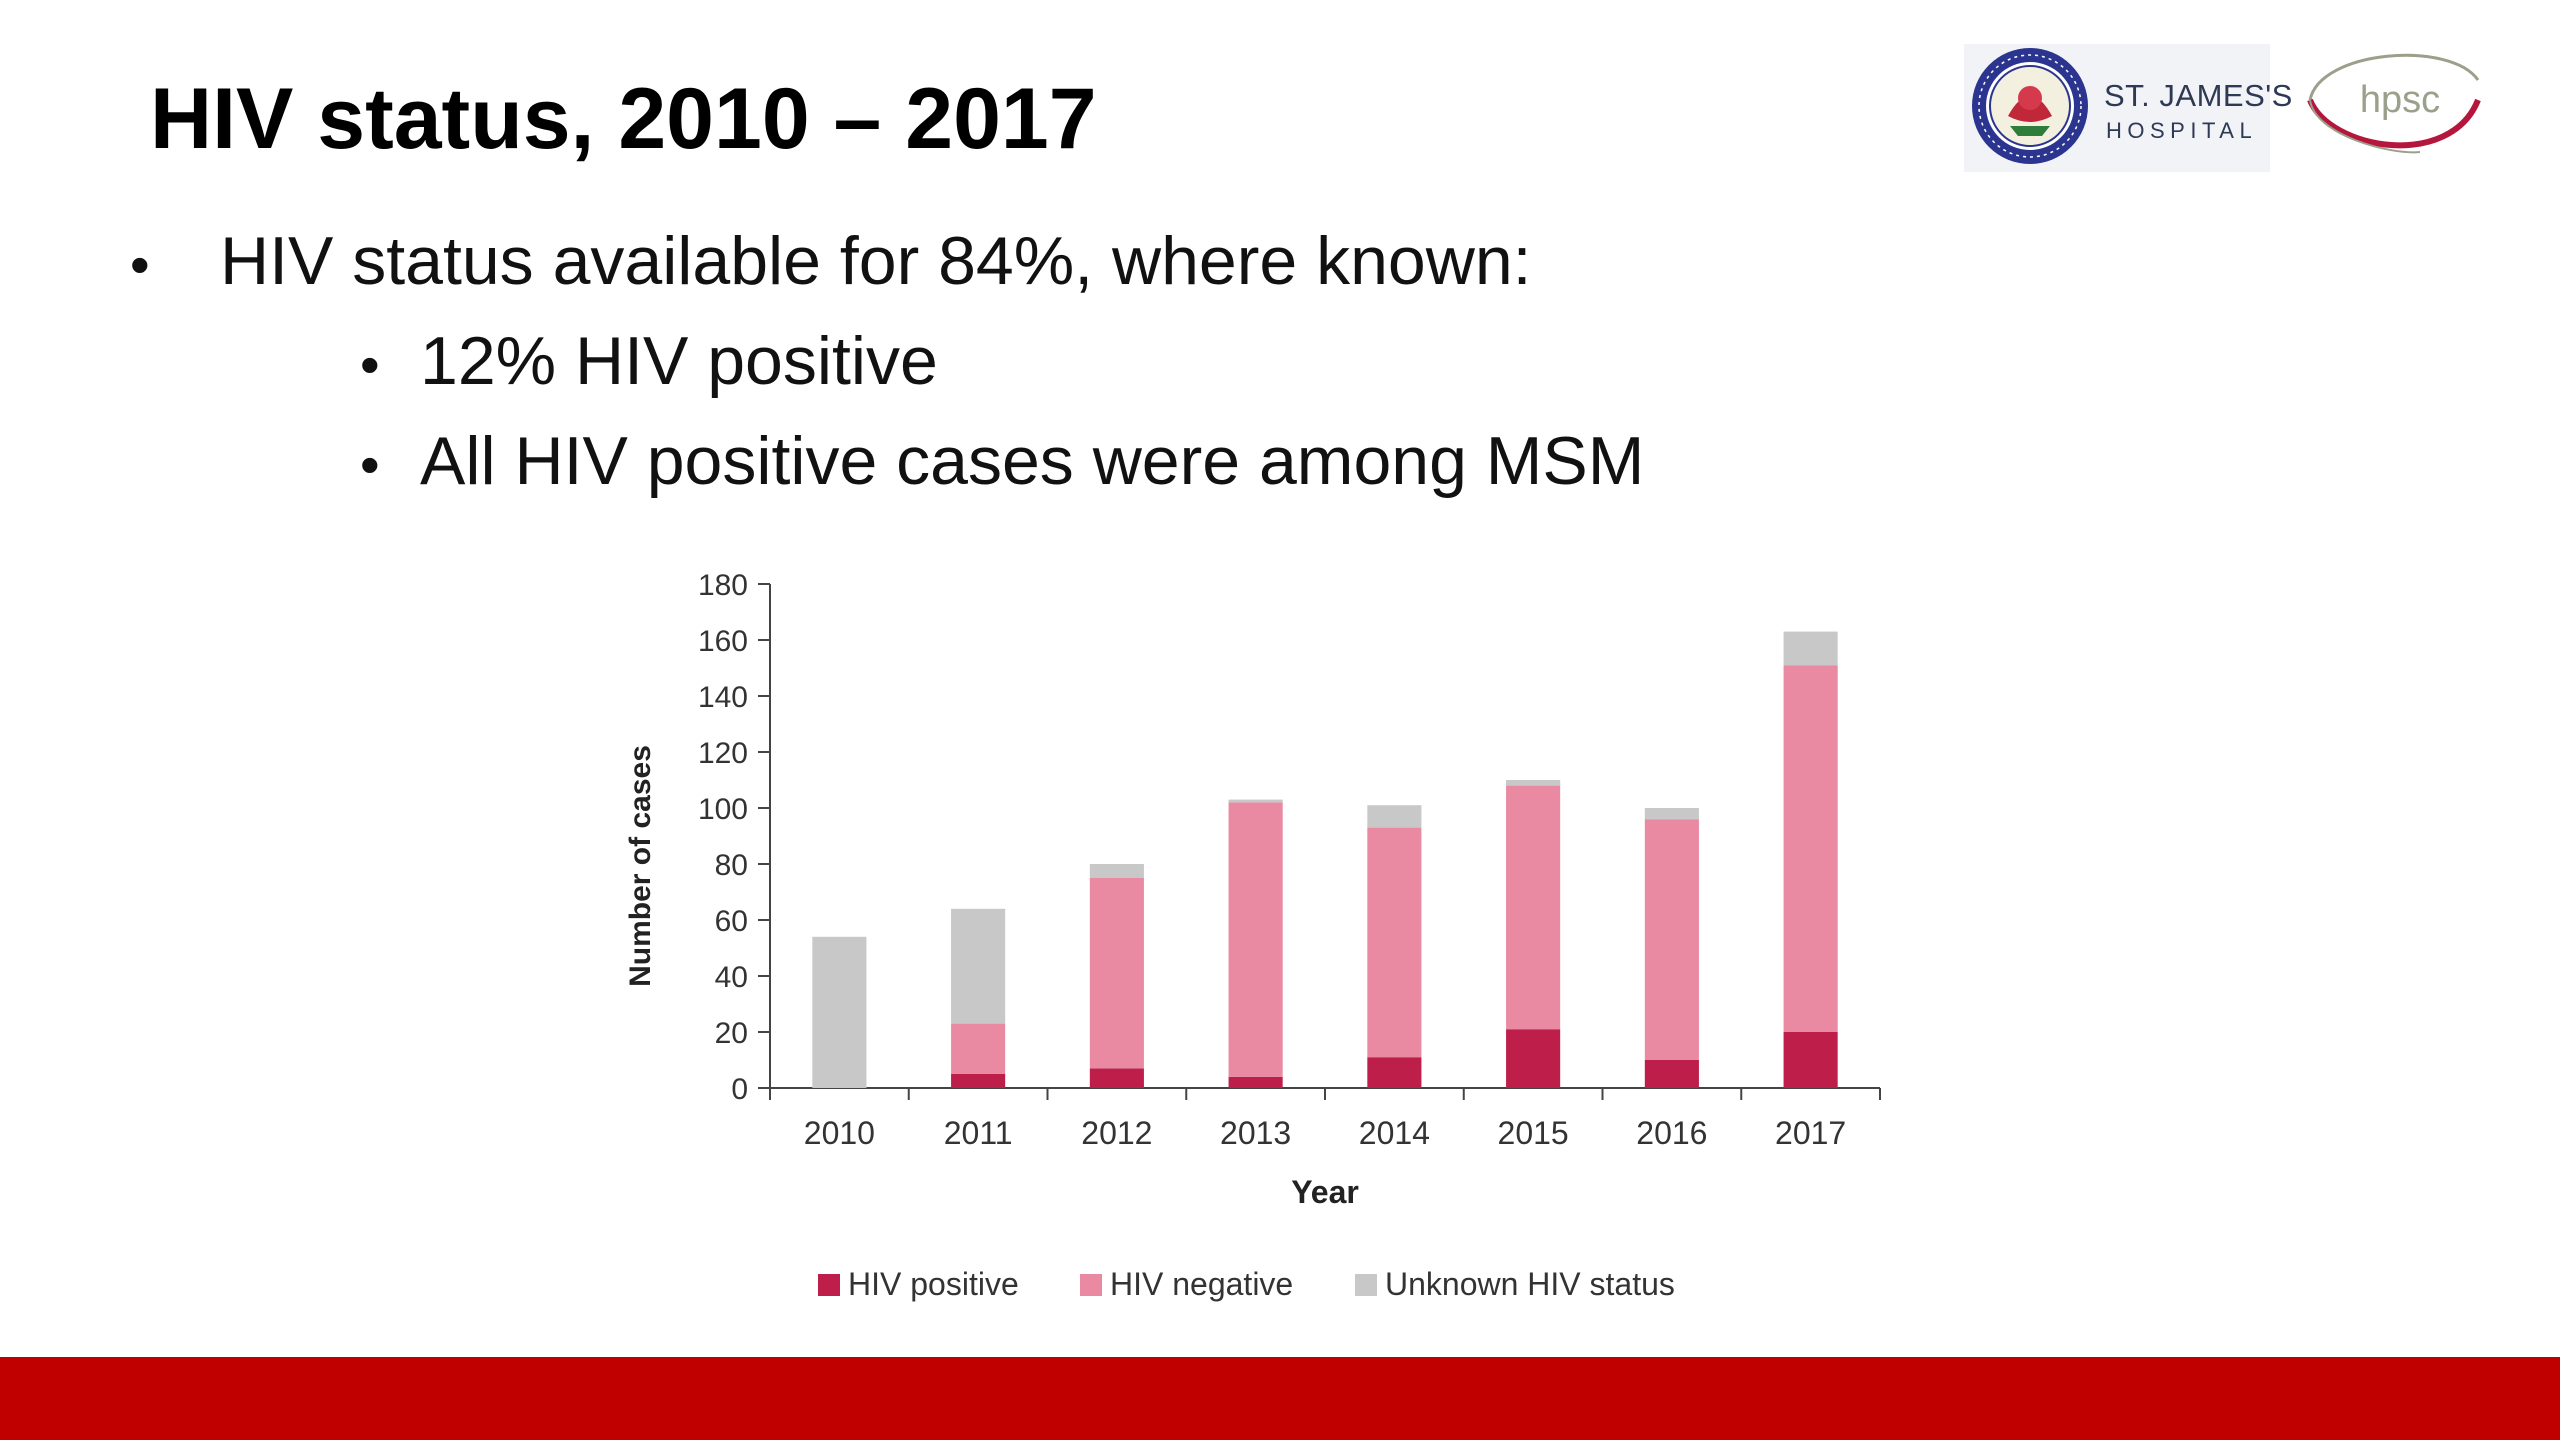 This screenshot has height=1440, width=2560. What do you see at coordinates (723, 585) in the screenshot?
I see `y-tick-label: 180` at bounding box center [723, 585].